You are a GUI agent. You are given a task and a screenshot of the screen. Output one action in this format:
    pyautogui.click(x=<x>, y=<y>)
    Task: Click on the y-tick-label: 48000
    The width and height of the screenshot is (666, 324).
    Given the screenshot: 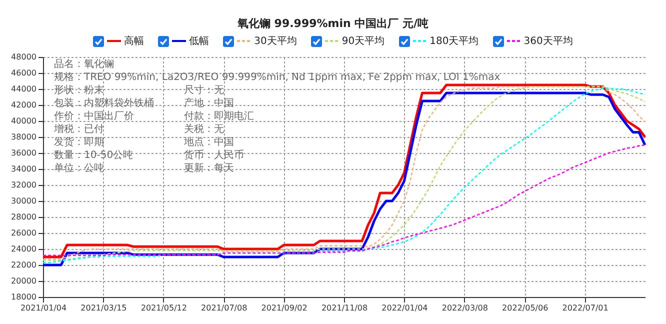 What is the action you would take?
    pyautogui.click(x=23, y=57)
    